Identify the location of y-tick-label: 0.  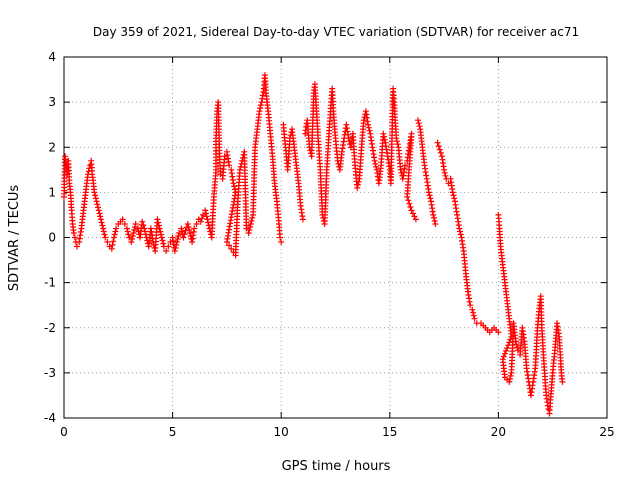
(52, 238).